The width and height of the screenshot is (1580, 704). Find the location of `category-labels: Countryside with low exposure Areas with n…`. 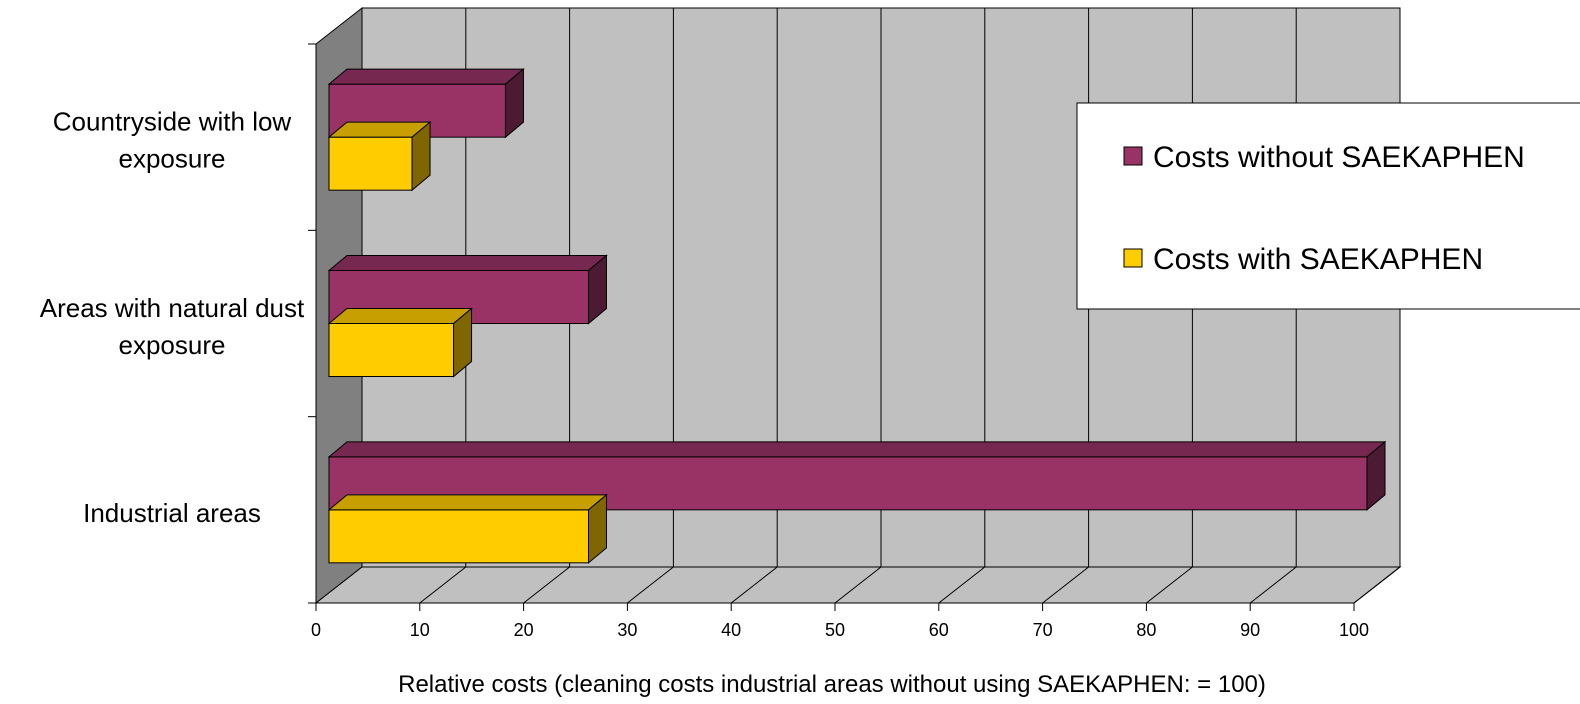

category-labels: Countryside with low exposure Areas with n… is located at coordinates (172, 317).